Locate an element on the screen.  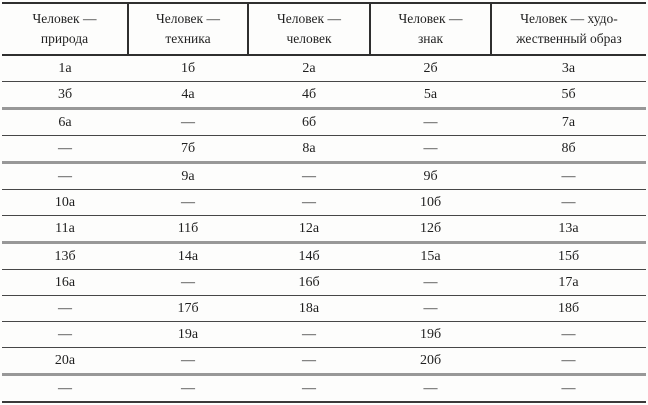
table-cell: 2а is located at coordinates (309, 68).